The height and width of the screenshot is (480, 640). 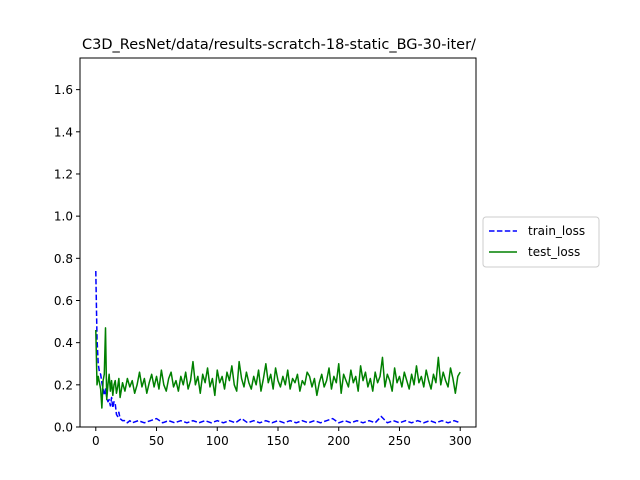 I want to click on x-axis: 0 50 100 150 200 250 300, so click(x=282, y=437).